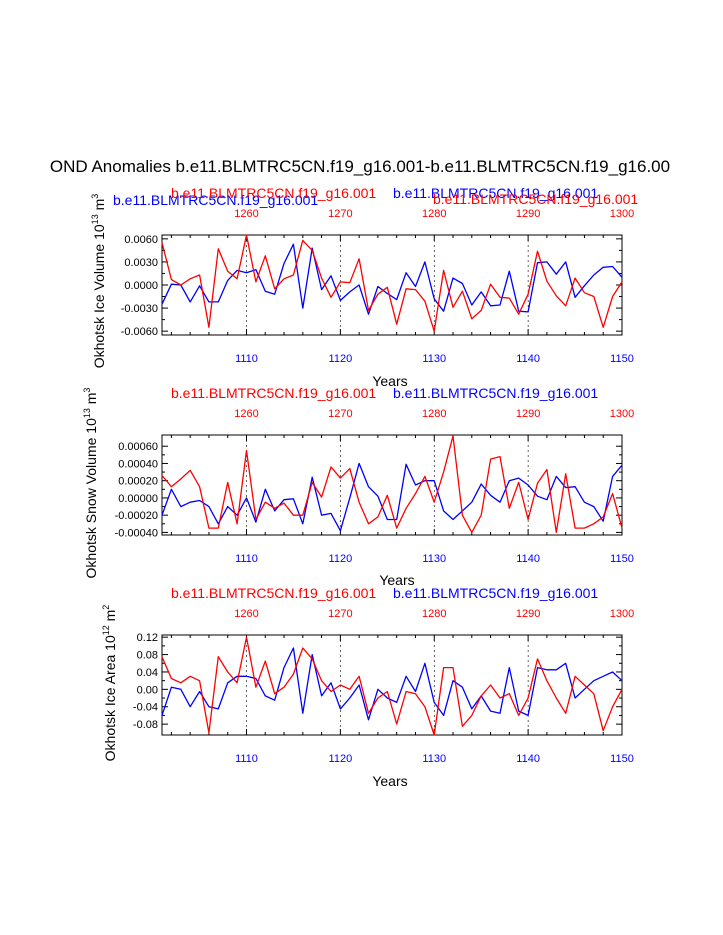 This screenshot has height=935, width=723. I want to click on ice-area-header-red: b.e11.BLMTRC5CN.f19_g16.001, so click(273, 593).